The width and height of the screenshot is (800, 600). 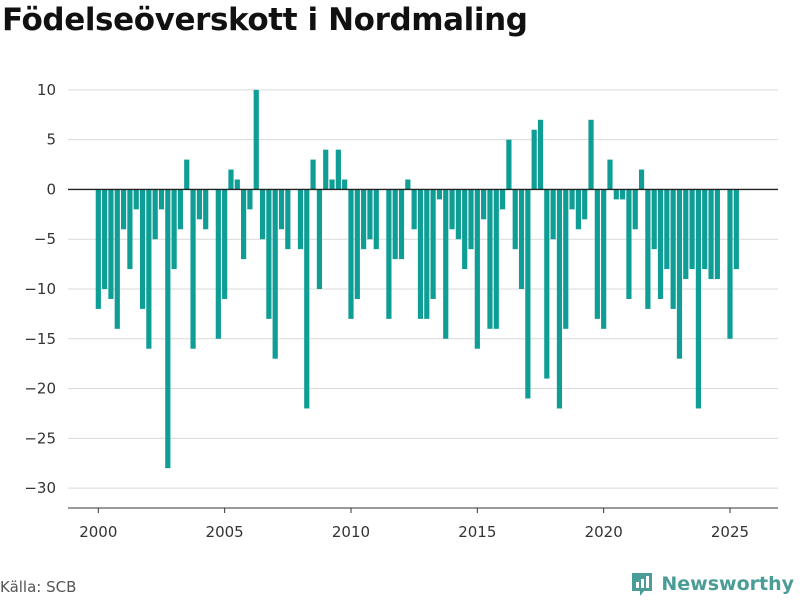 I want to click on x-tick-label: 2025, so click(x=730, y=532).